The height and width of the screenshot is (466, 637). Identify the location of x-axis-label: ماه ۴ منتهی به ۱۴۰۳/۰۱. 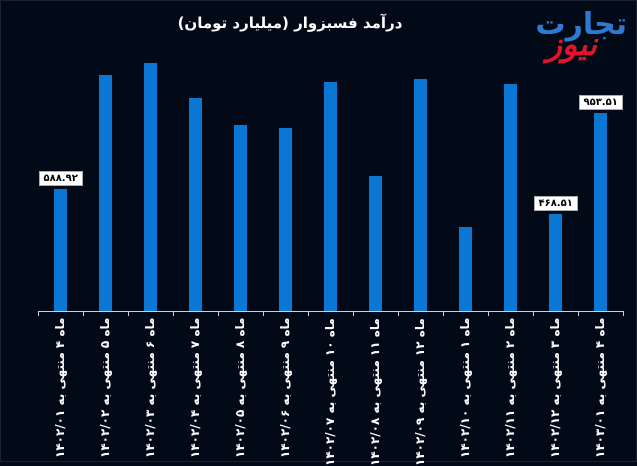
(599, 388).